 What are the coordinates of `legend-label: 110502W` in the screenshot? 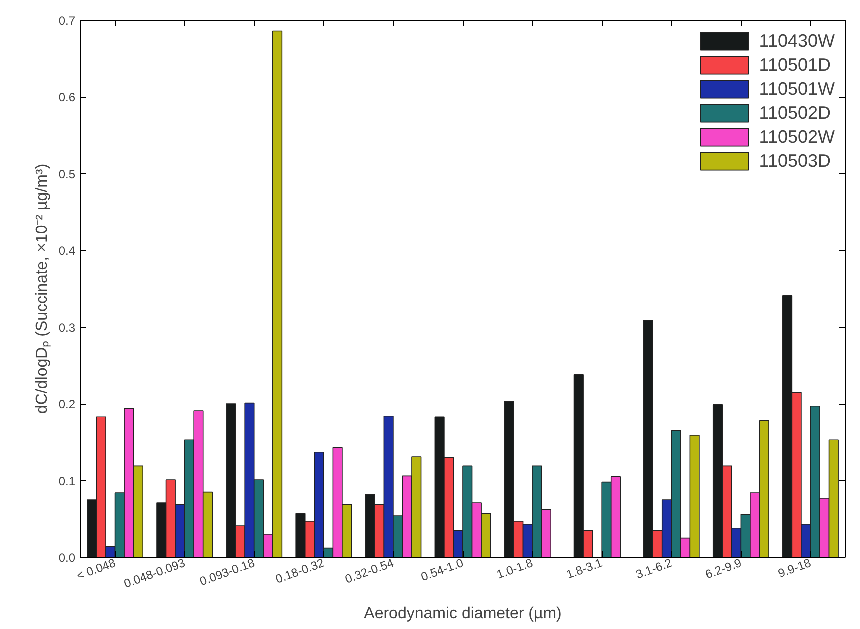 It's located at (797, 137).